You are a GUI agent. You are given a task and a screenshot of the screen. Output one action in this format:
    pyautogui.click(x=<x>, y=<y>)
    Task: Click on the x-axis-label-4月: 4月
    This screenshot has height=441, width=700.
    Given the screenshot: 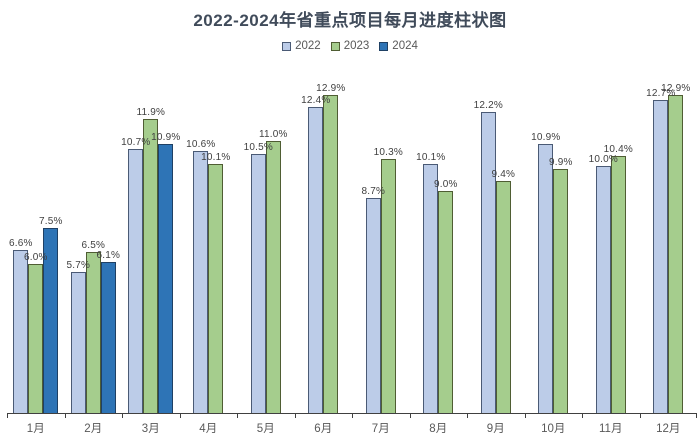 What is the action you would take?
    pyautogui.click(x=208, y=429)
    